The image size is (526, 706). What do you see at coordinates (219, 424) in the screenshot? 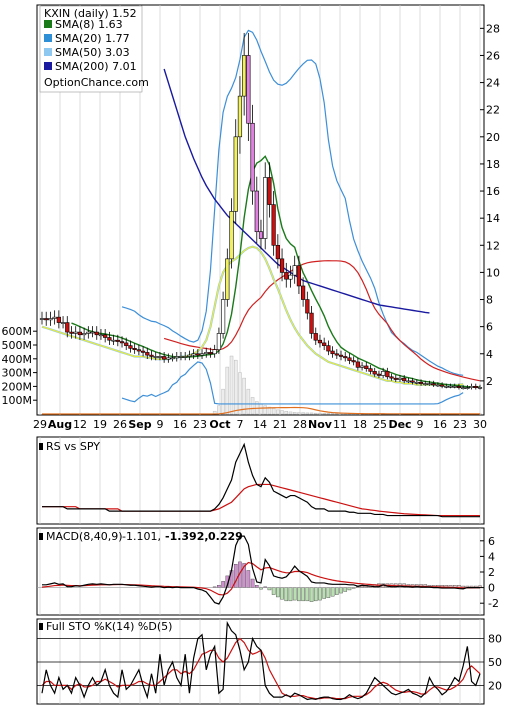
I see `x-tick-label: Oct` at bounding box center [219, 424].